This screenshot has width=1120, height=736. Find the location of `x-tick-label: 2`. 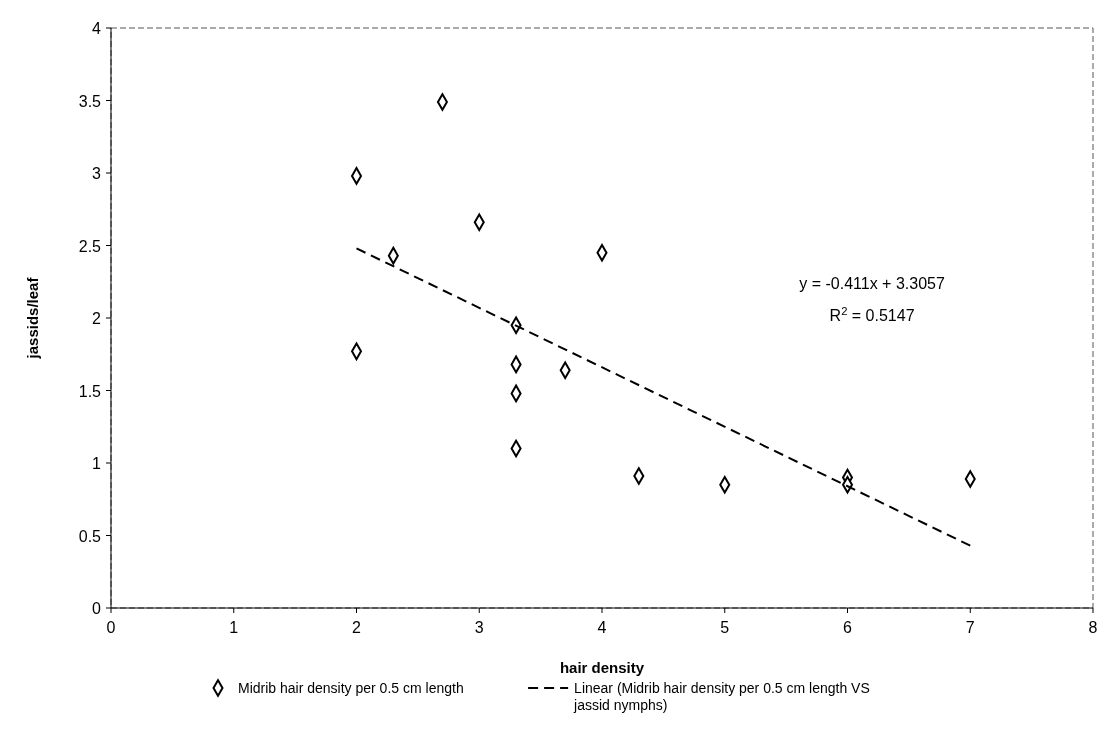

x-tick-label: 2 is located at coordinates (357, 627).